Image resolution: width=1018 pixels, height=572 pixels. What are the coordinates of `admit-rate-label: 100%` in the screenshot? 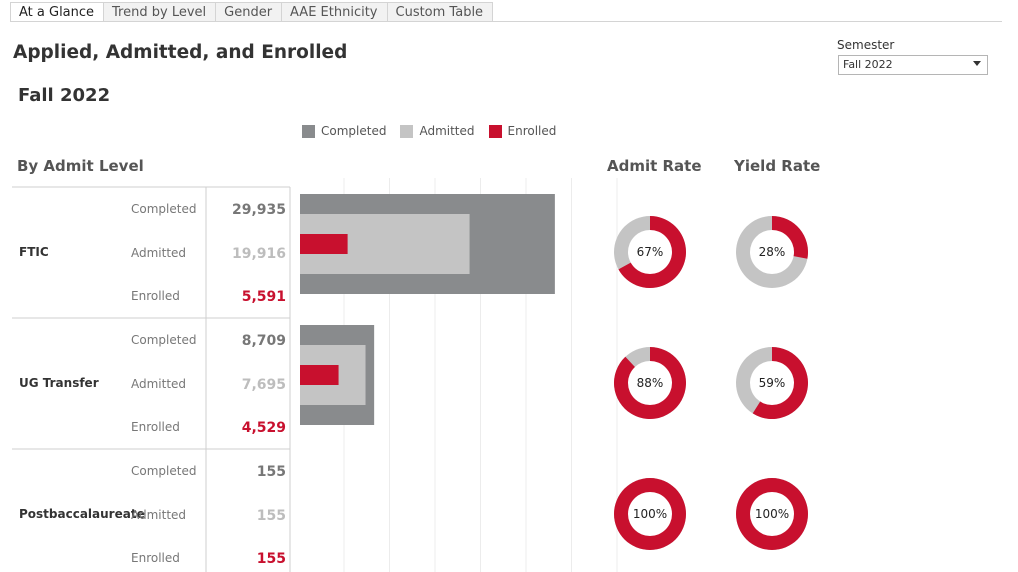 It's located at (650, 514).